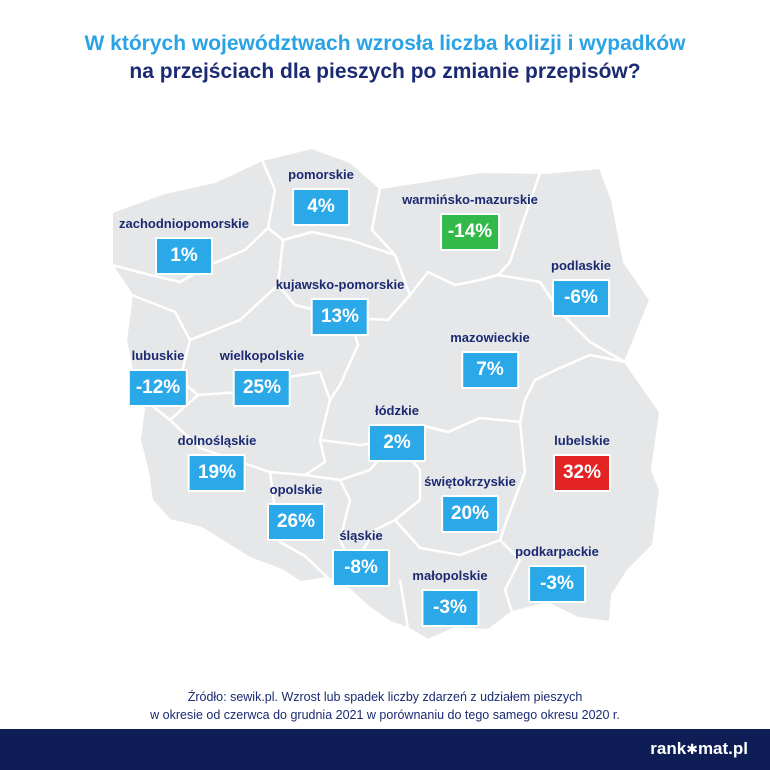 Image resolution: width=770 pixels, height=770 pixels. I want to click on region-opolskie: opolskie 26%, so click(296, 511).